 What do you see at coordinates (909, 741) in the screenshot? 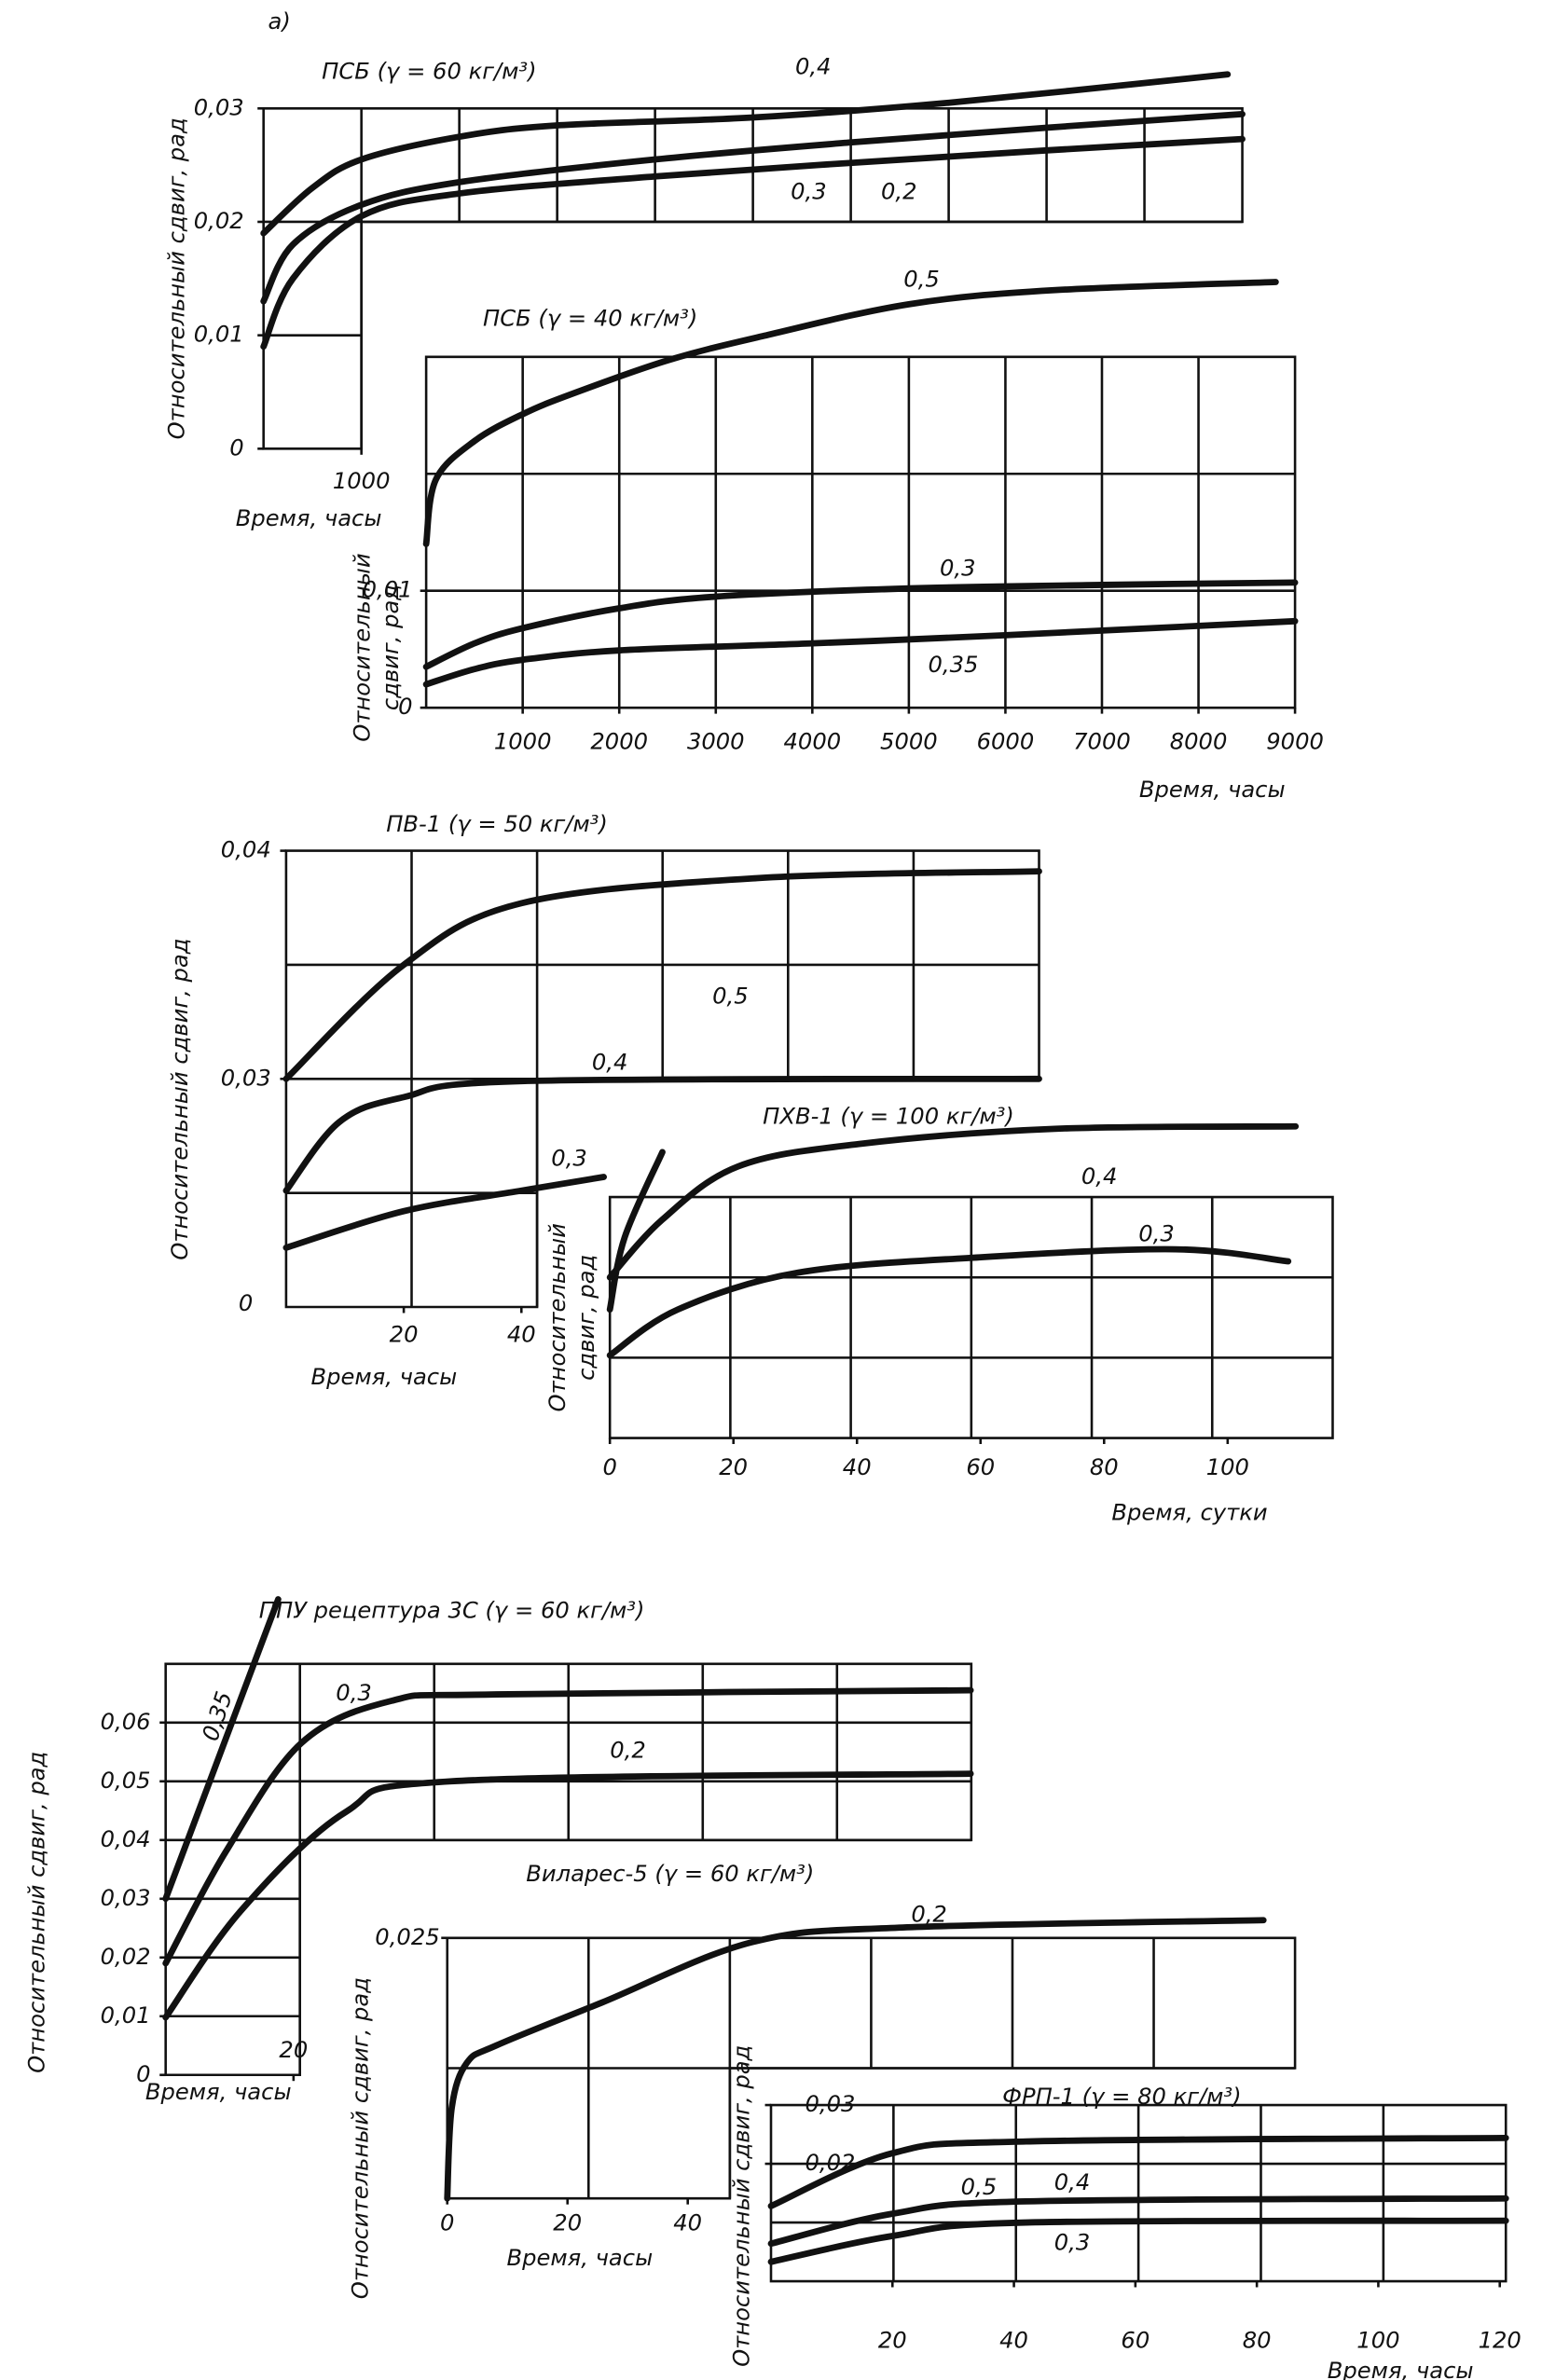
I see `x-tick-label: 5000` at bounding box center [909, 741].